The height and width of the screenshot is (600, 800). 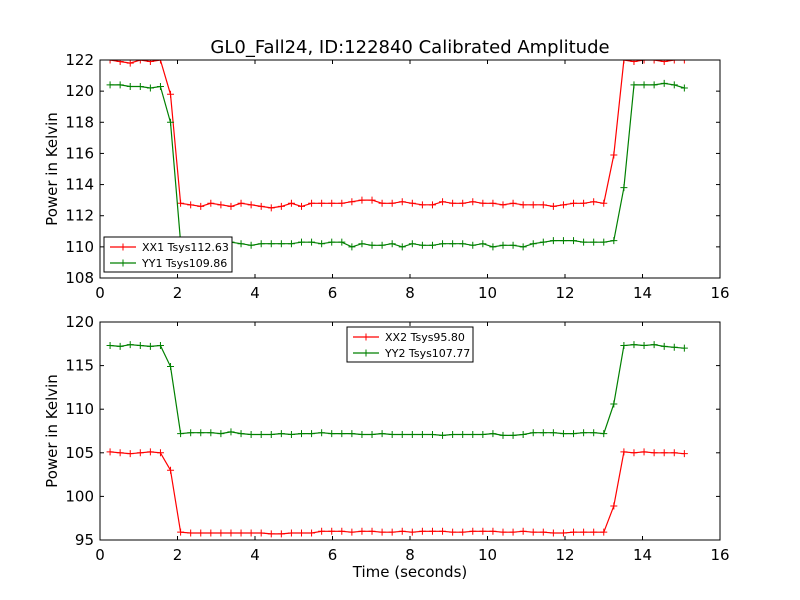 What do you see at coordinates (487, 555) in the screenshot?
I see `x-tick-label: 10` at bounding box center [487, 555].